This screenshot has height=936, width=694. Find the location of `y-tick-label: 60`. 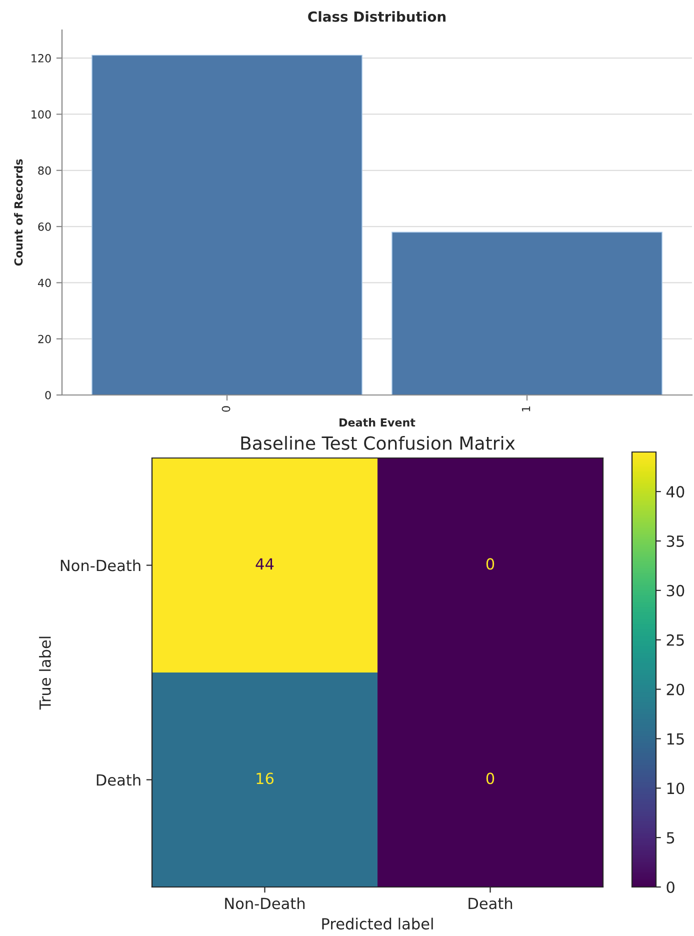

y-tick-label: 60 is located at coordinates (44, 226).